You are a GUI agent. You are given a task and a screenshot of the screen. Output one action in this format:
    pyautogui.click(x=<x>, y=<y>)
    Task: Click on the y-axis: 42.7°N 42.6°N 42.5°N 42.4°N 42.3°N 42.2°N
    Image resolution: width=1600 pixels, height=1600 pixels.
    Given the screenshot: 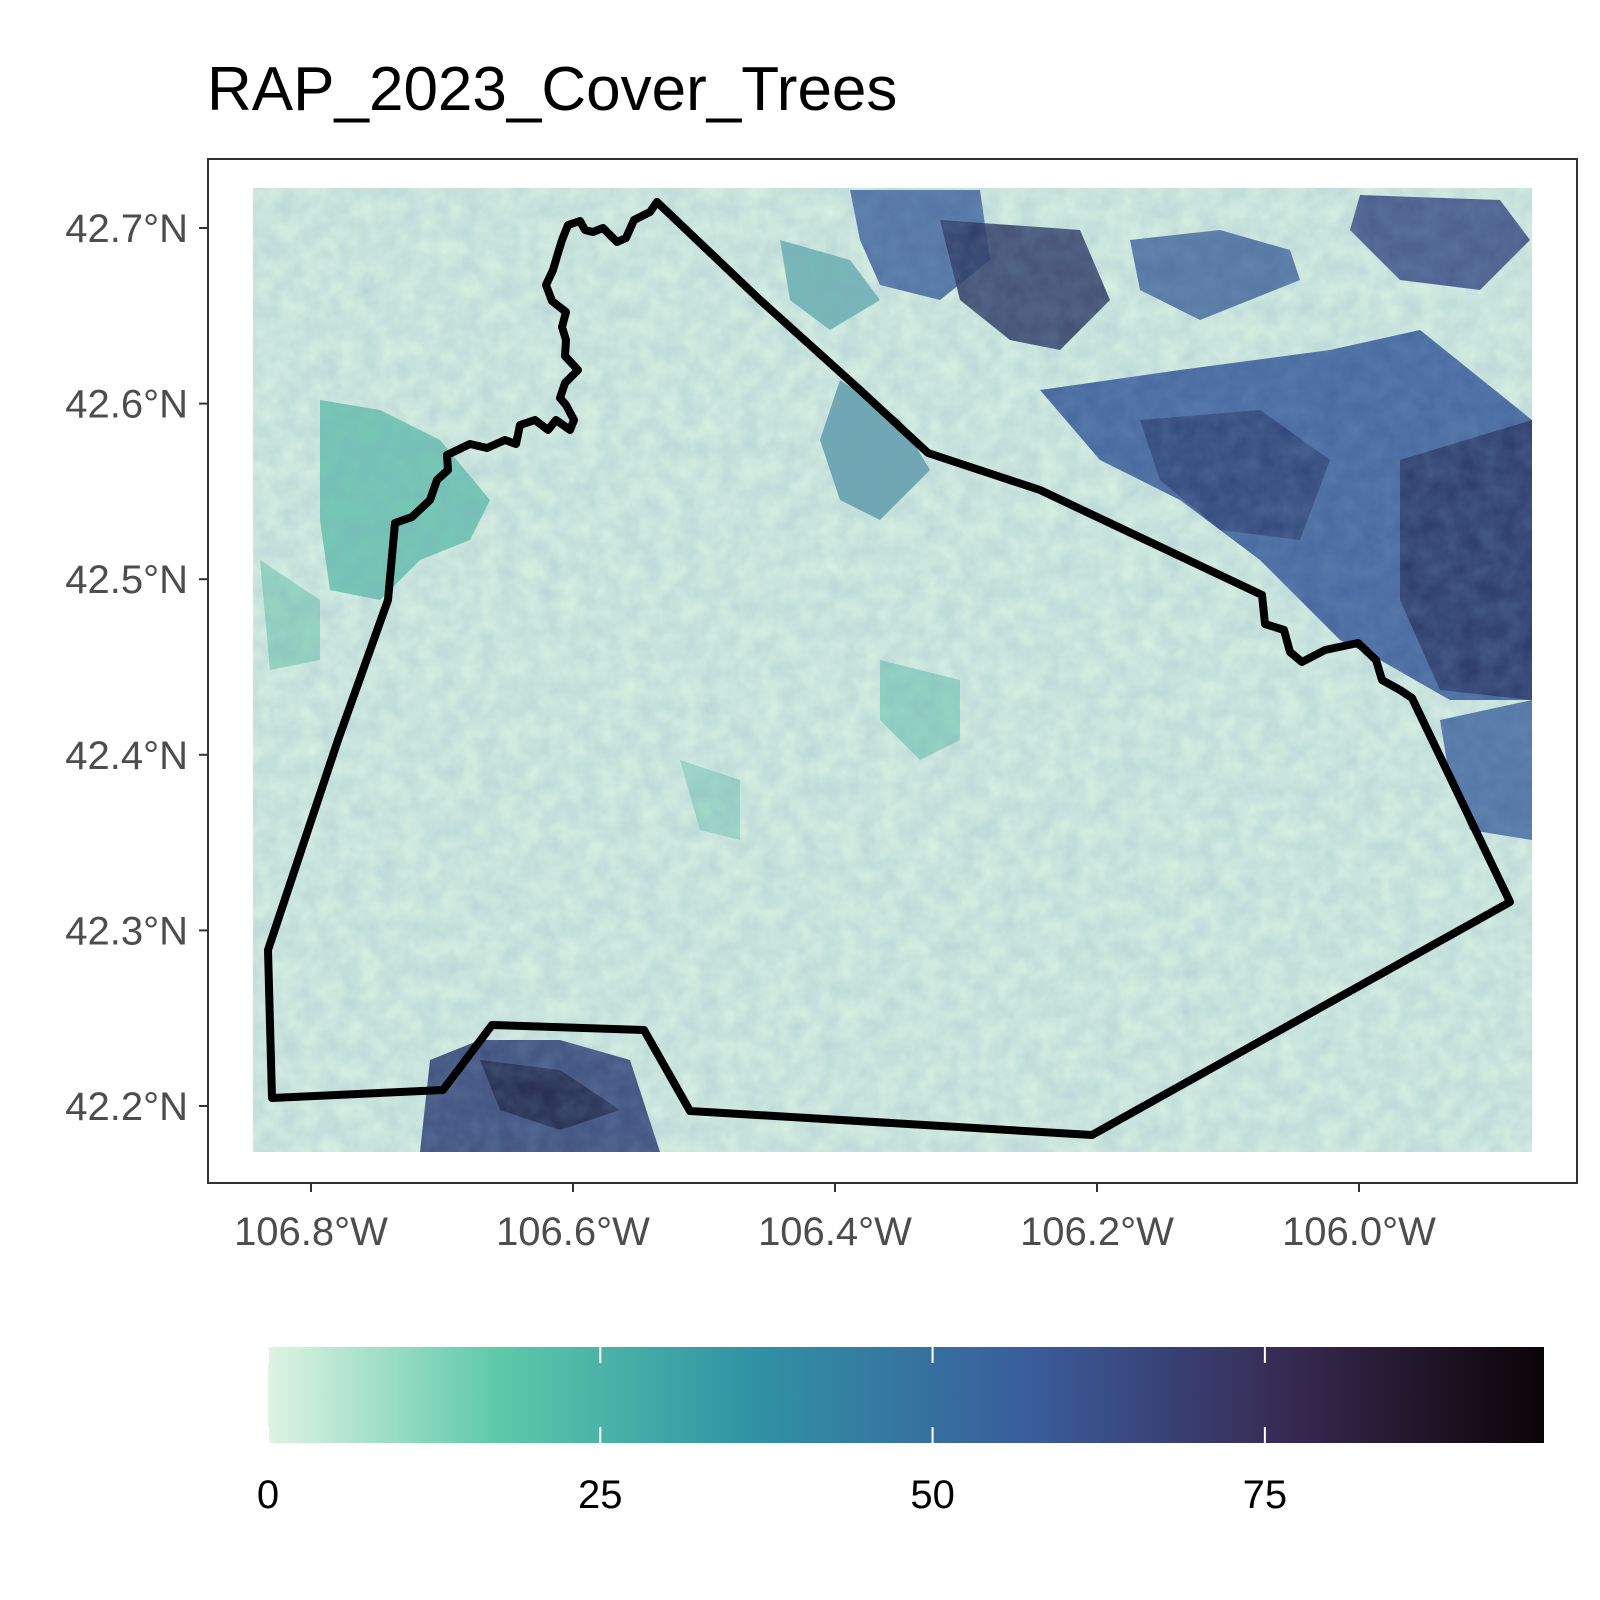 What is the action you would take?
    pyautogui.click(x=136, y=668)
    